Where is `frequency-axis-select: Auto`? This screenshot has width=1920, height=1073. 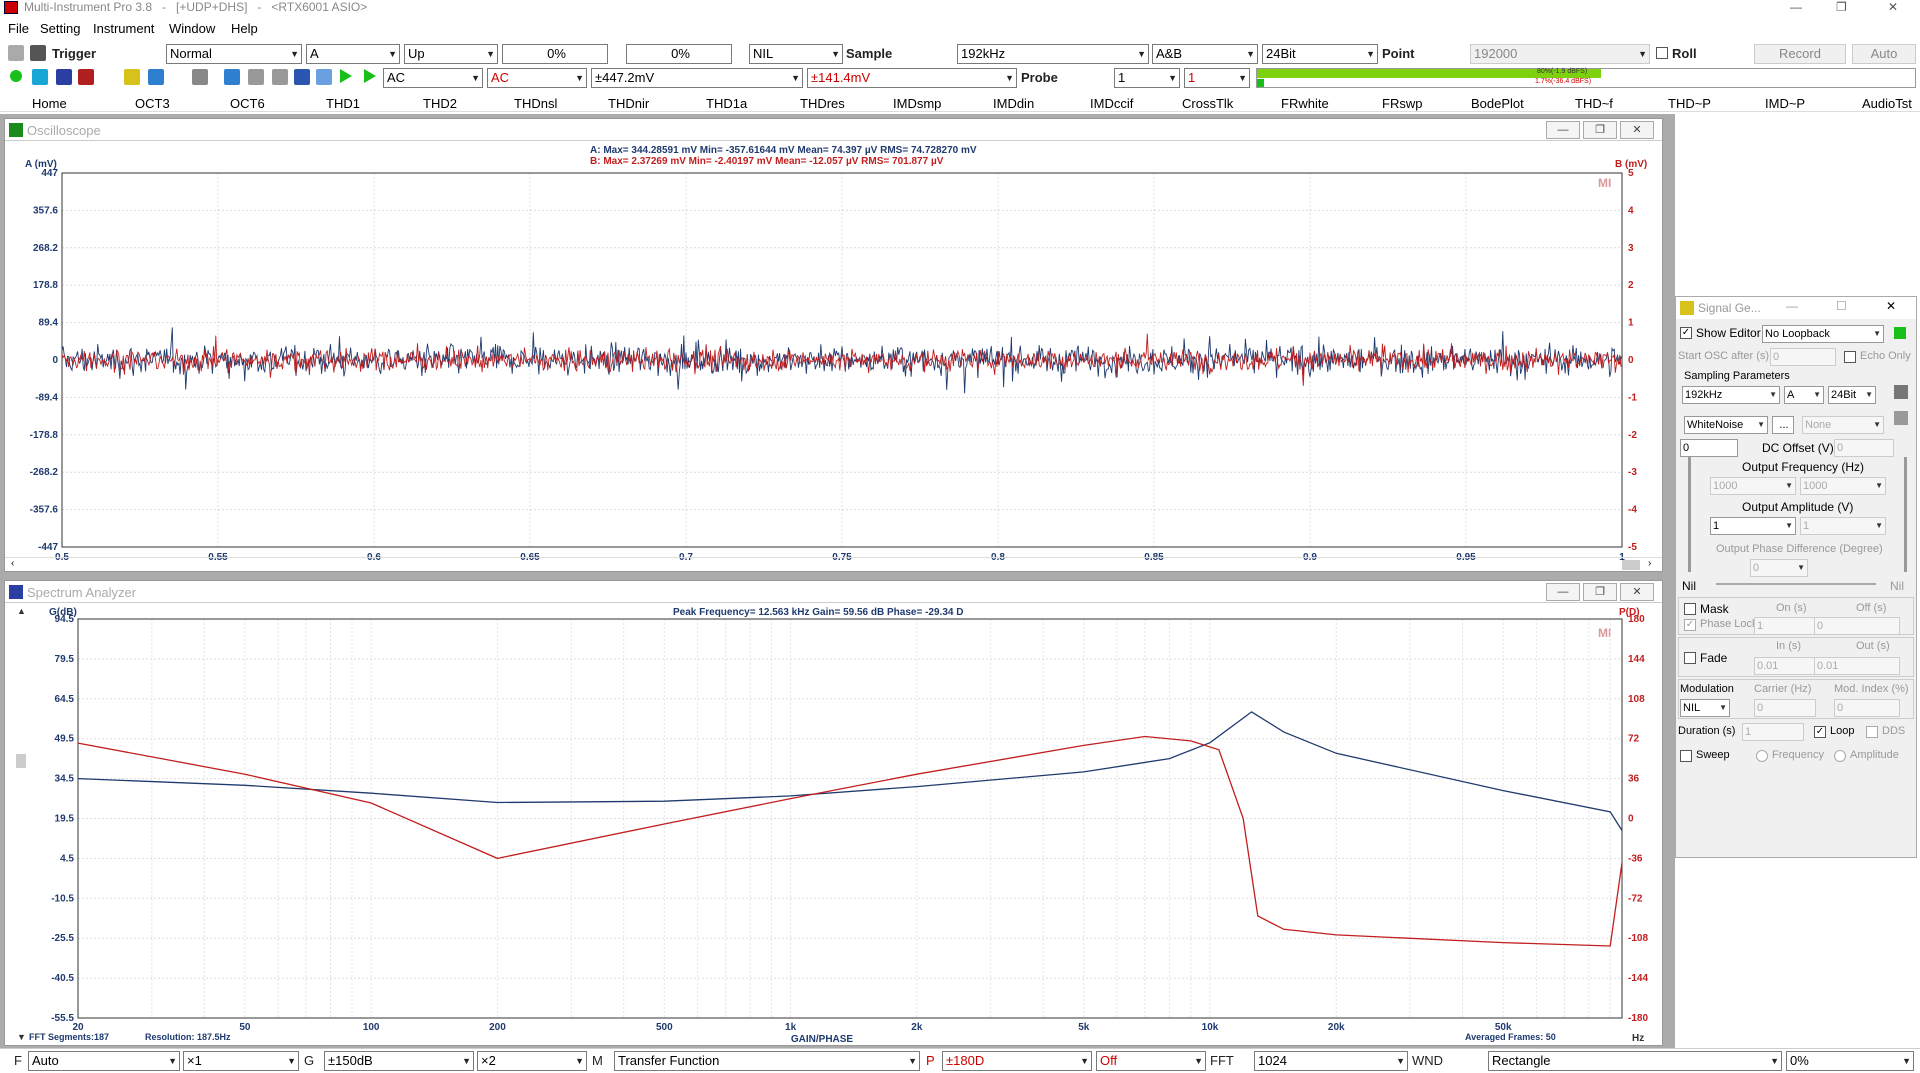 frequency-axis-select: Auto is located at coordinates (104, 1061).